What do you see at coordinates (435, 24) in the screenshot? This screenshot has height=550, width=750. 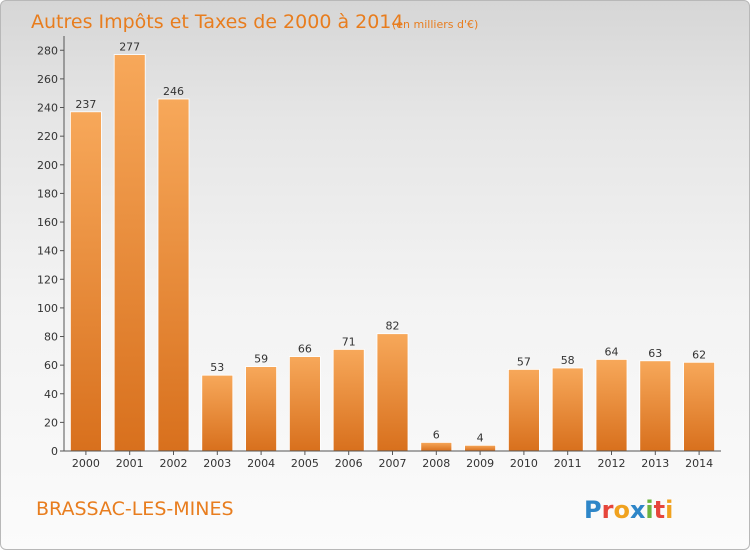 I see `chart-subtitle: (en milliers d'€)` at bounding box center [435, 24].